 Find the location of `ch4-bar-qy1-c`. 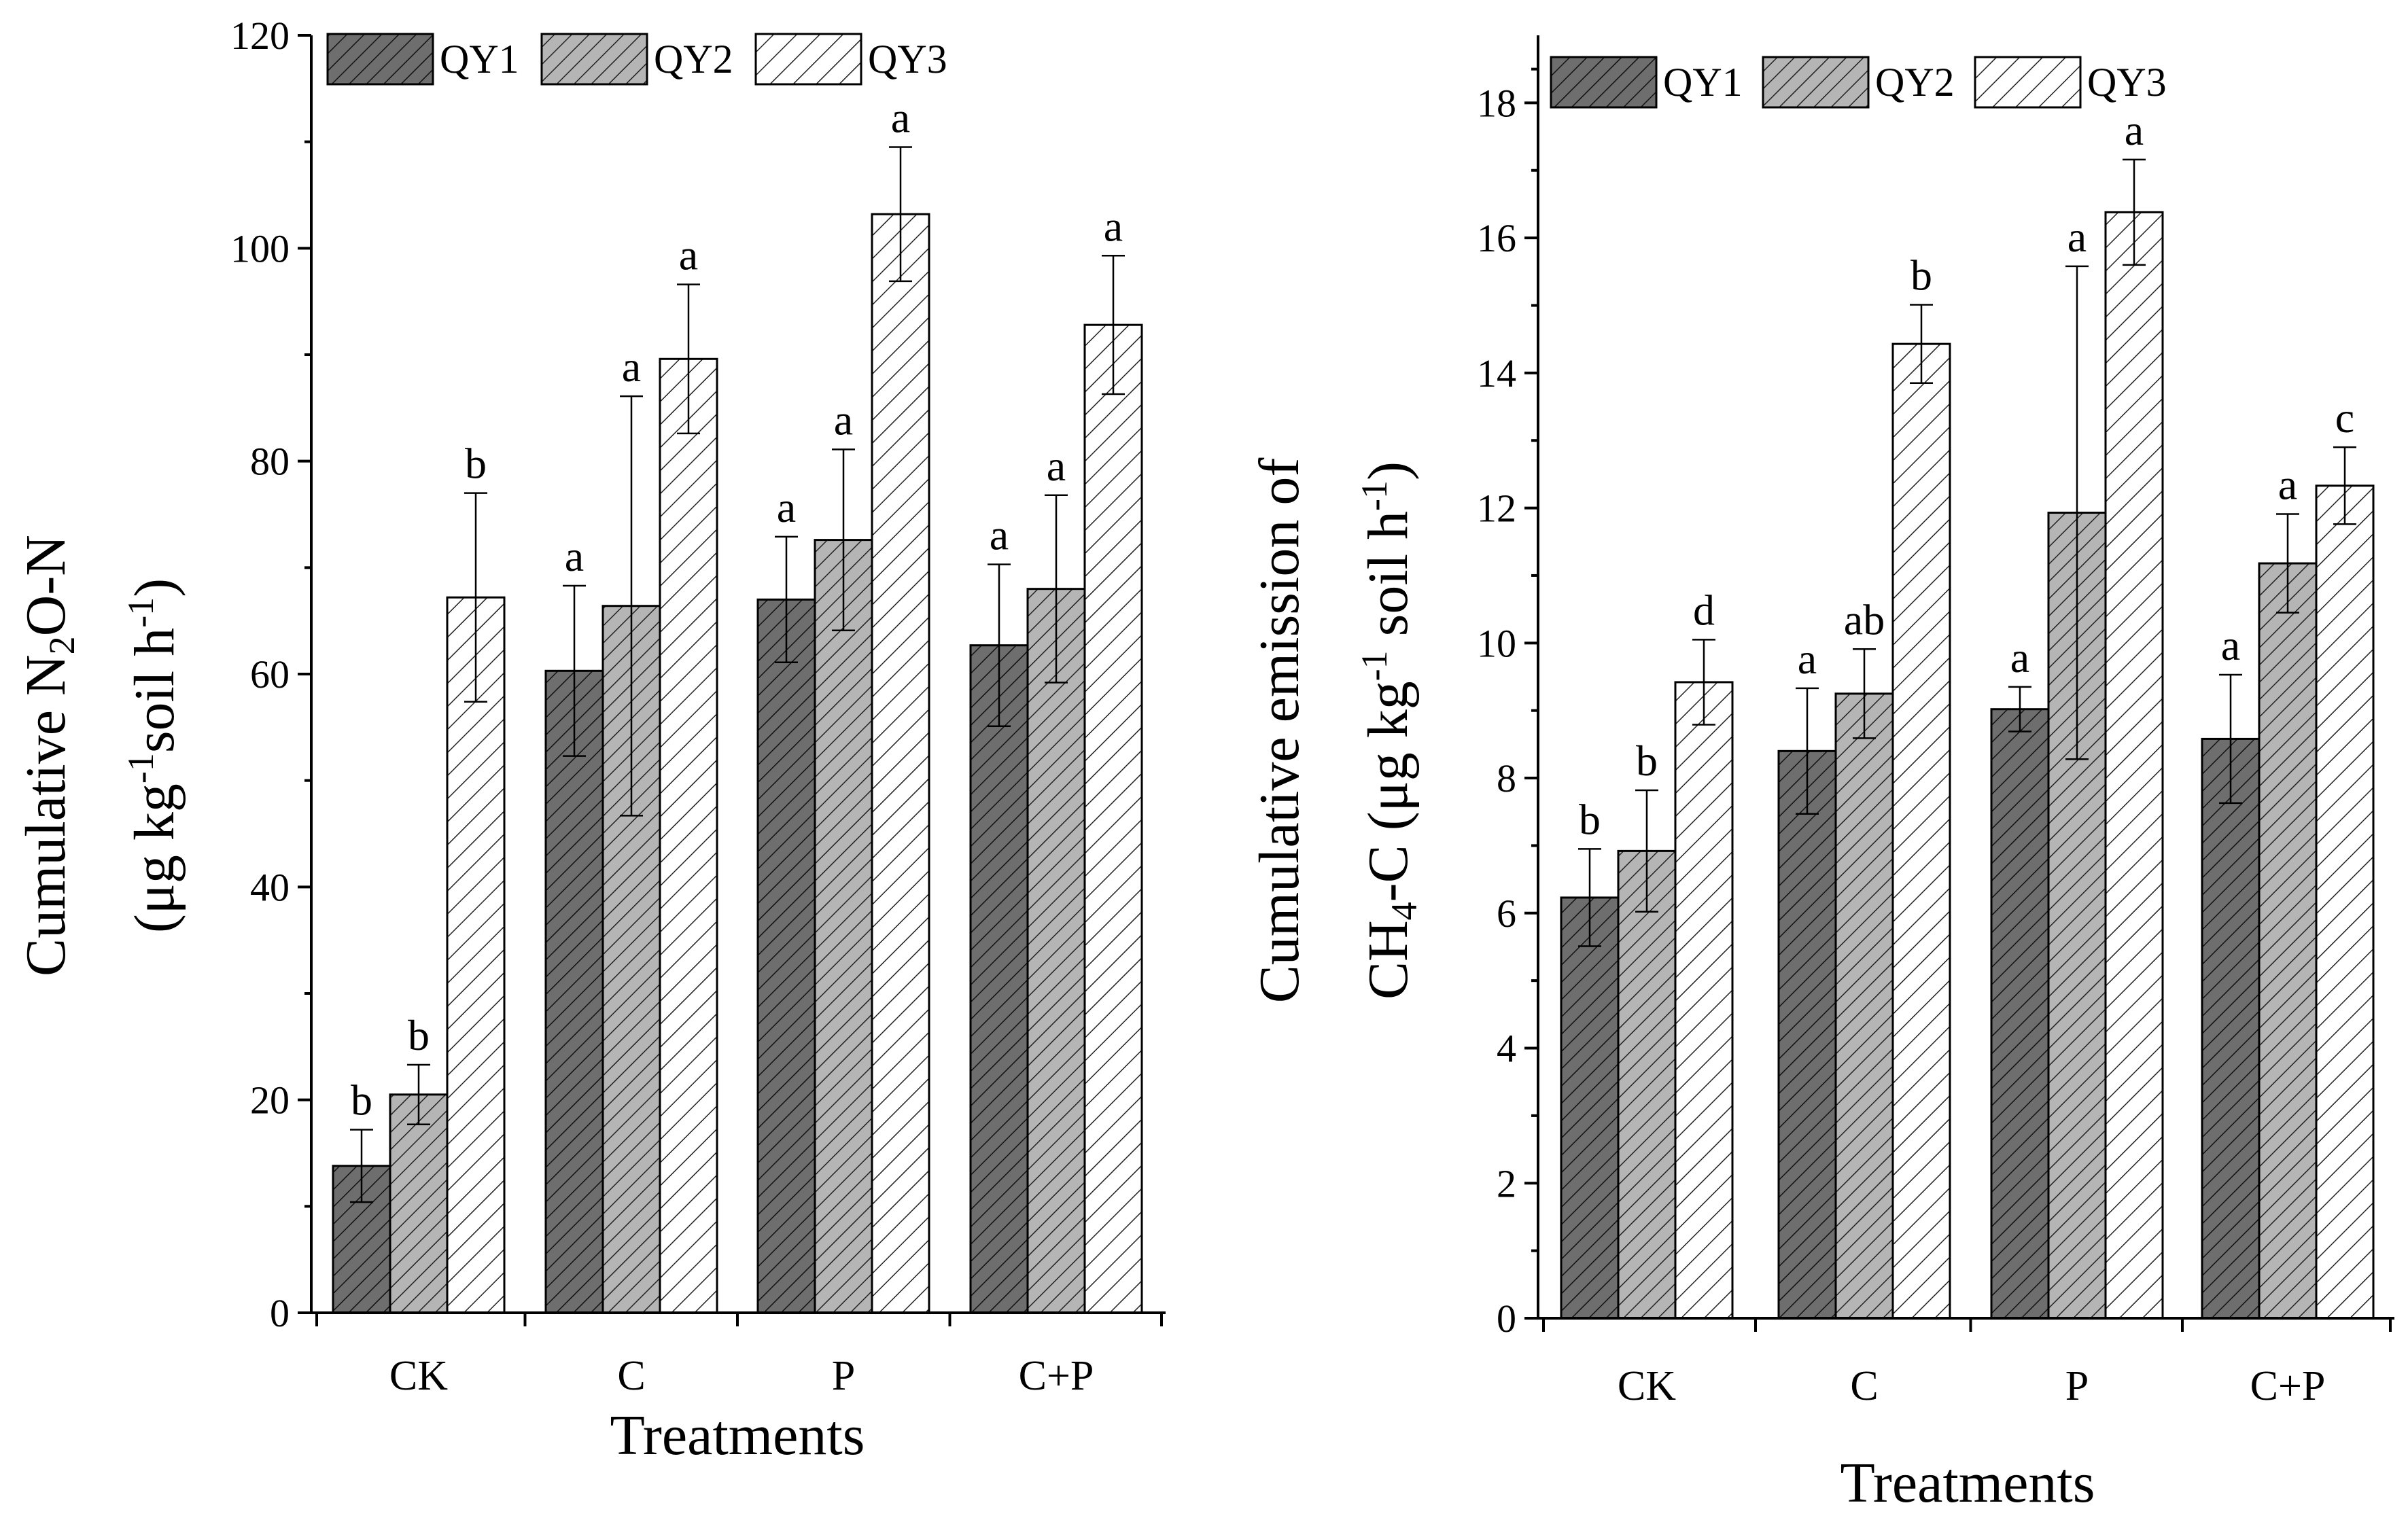

ch4-bar-qy1-c is located at coordinates (1807, 1034).